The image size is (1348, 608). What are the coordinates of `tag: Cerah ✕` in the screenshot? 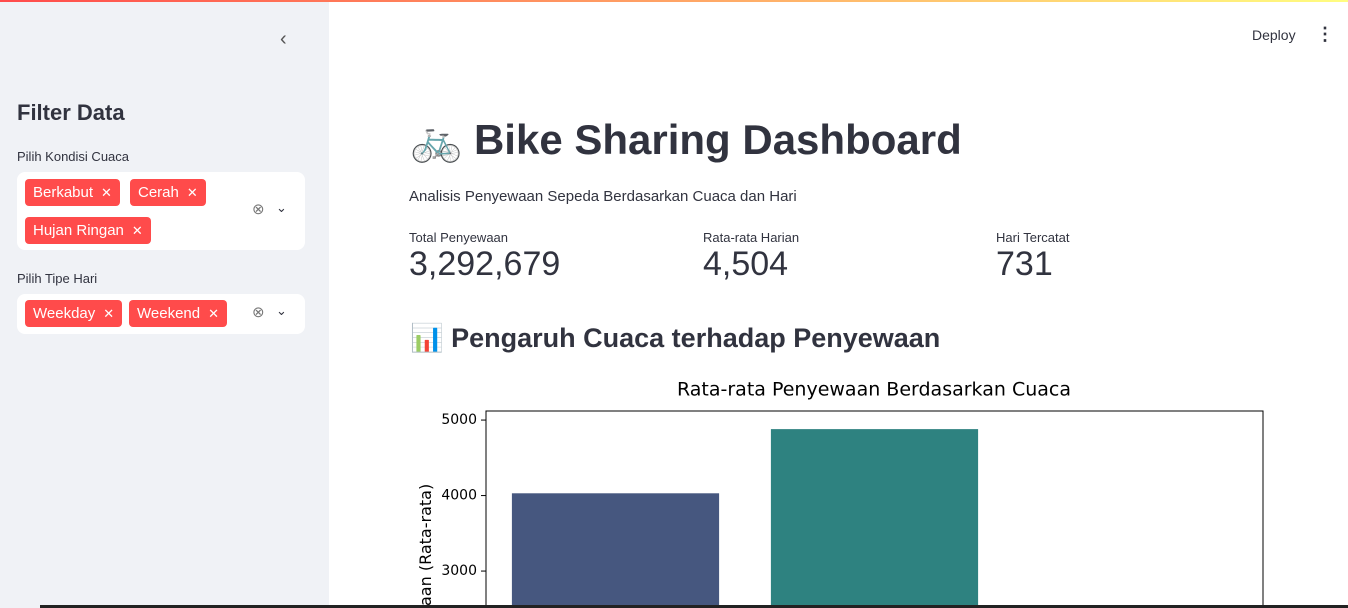 It's located at (168, 192).